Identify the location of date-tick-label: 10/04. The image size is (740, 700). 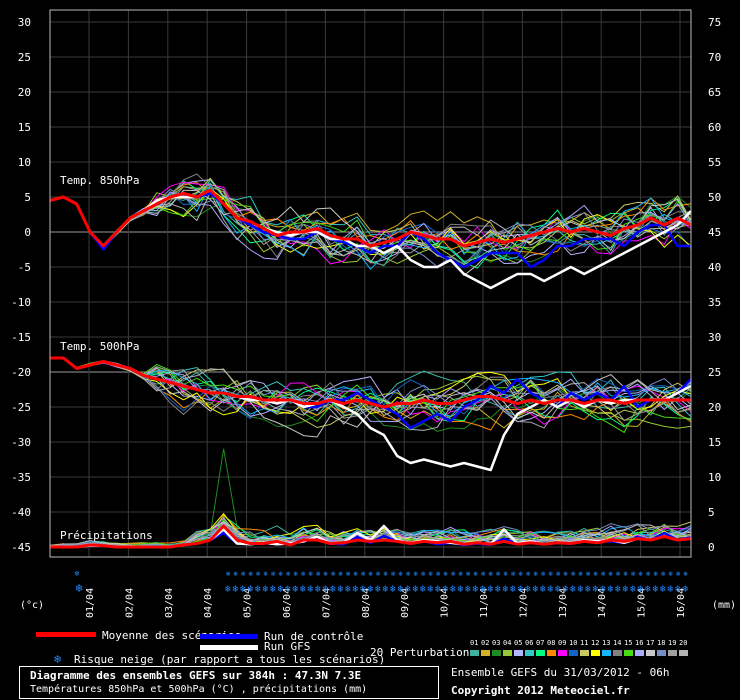
(445, 603).